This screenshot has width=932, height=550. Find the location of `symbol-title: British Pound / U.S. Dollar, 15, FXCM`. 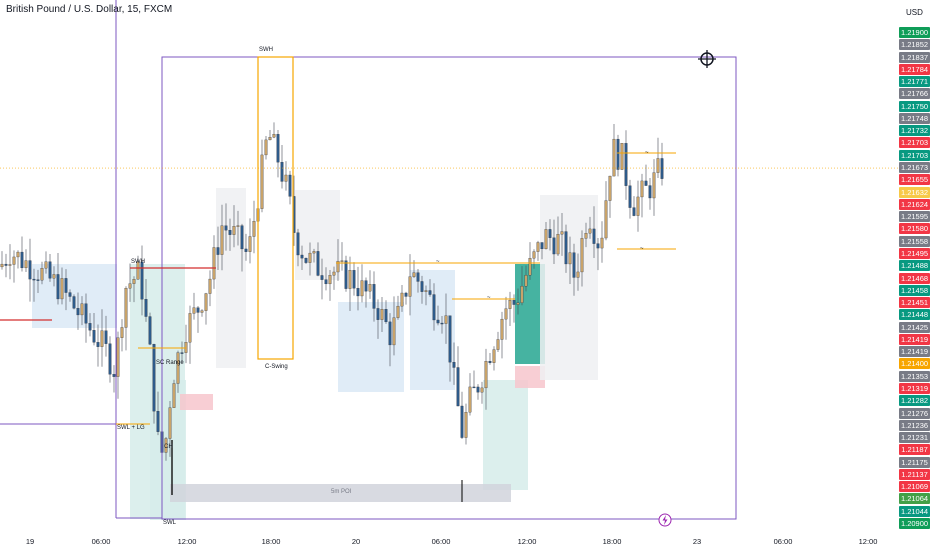

symbol-title: British Pound / U.S. Dollar, 15, FXCM is located at coordinates (89, 9).